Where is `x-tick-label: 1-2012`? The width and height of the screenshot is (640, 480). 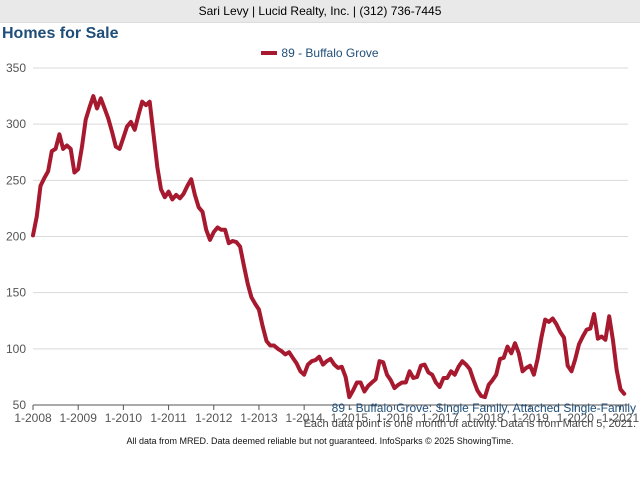
x-tick-label: 1-2012 is located at coordinates (214, 418).